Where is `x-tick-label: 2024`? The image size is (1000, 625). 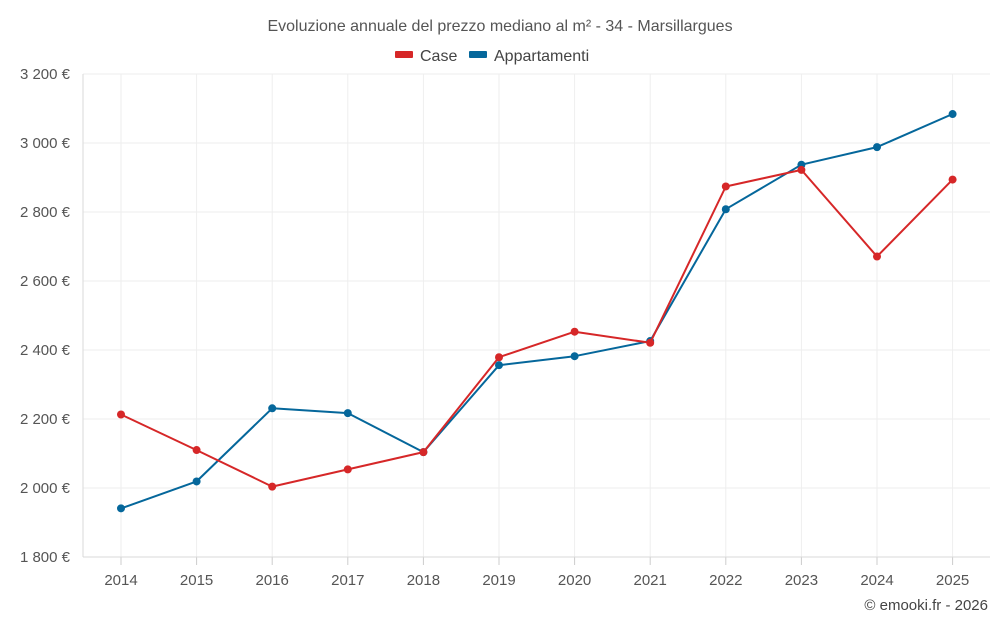 x-tick-label: 2024 is located at coordinates (876, 580).